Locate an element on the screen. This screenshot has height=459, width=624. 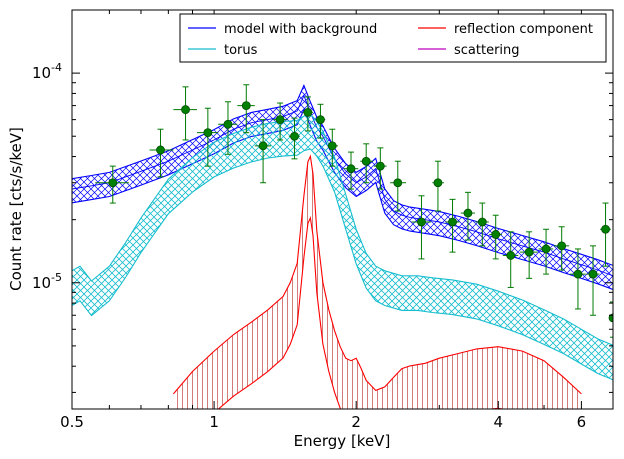
x-tick-label: 4 is located at coordinates (499, 422).